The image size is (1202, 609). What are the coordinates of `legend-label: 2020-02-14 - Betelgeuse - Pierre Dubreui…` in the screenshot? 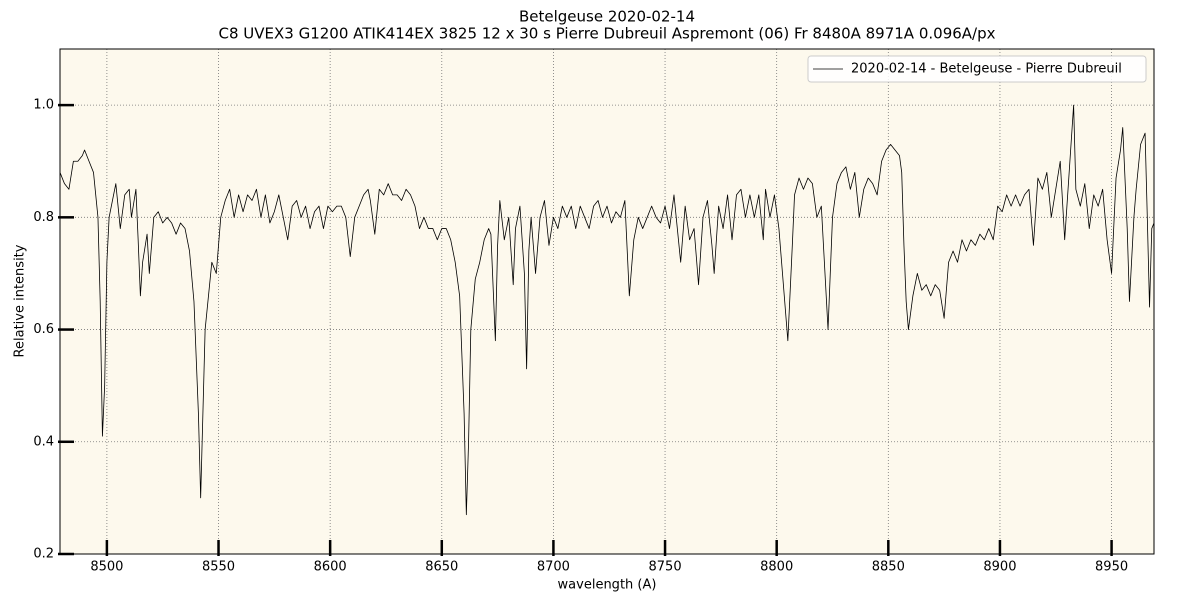 It's located at (986, 69).